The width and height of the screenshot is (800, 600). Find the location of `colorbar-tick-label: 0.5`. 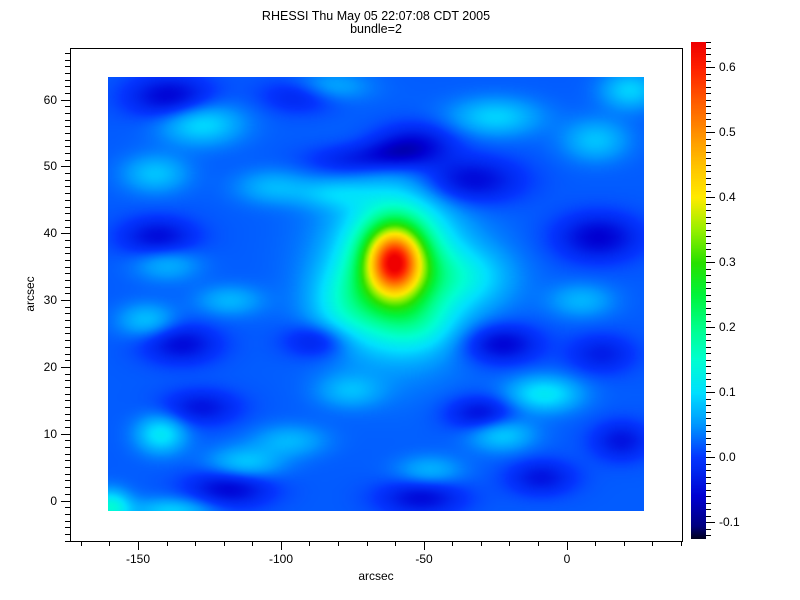

colorbar-tick-label: 0.5 is located at coordinates (727, 132).